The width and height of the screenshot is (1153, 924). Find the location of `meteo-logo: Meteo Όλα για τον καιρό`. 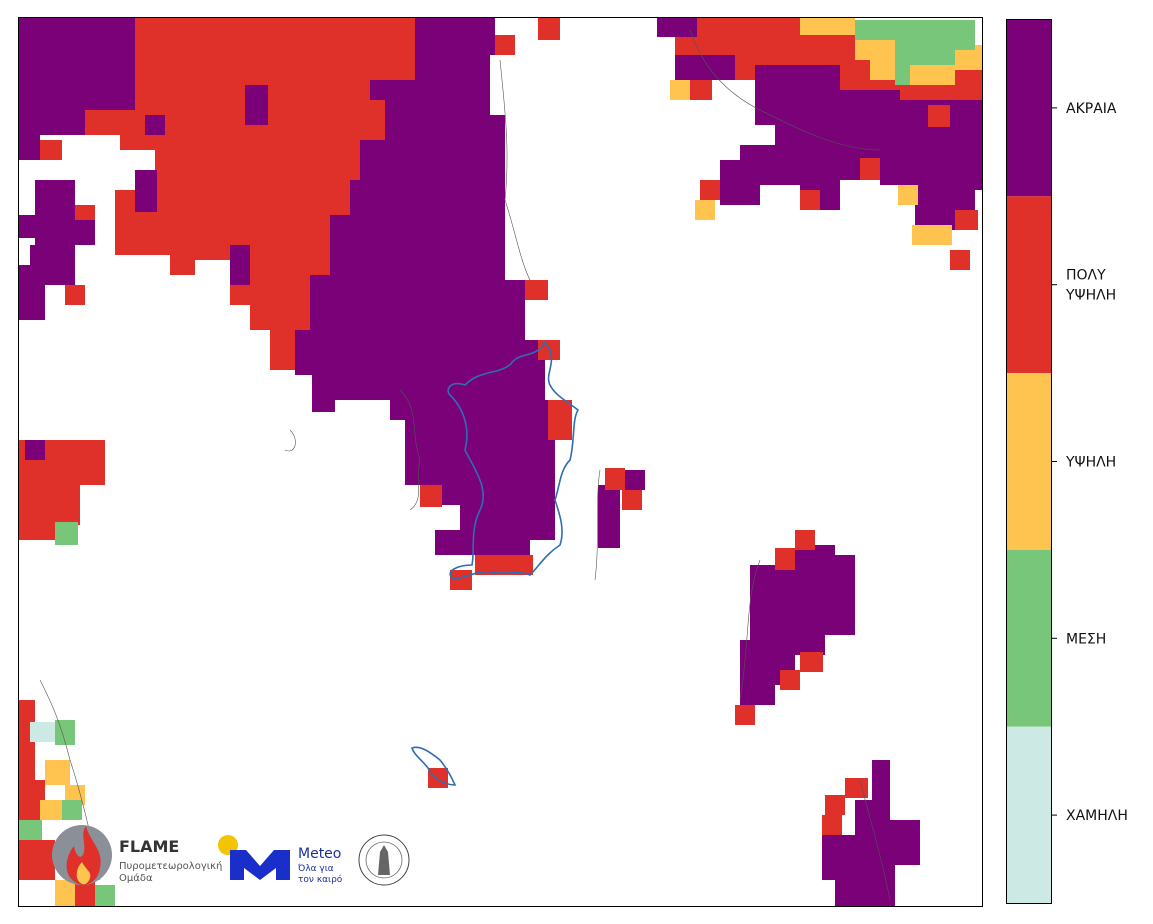

meteo-logo: Meteo Όλα για τον καιρό is located at coordinates (280, 860).